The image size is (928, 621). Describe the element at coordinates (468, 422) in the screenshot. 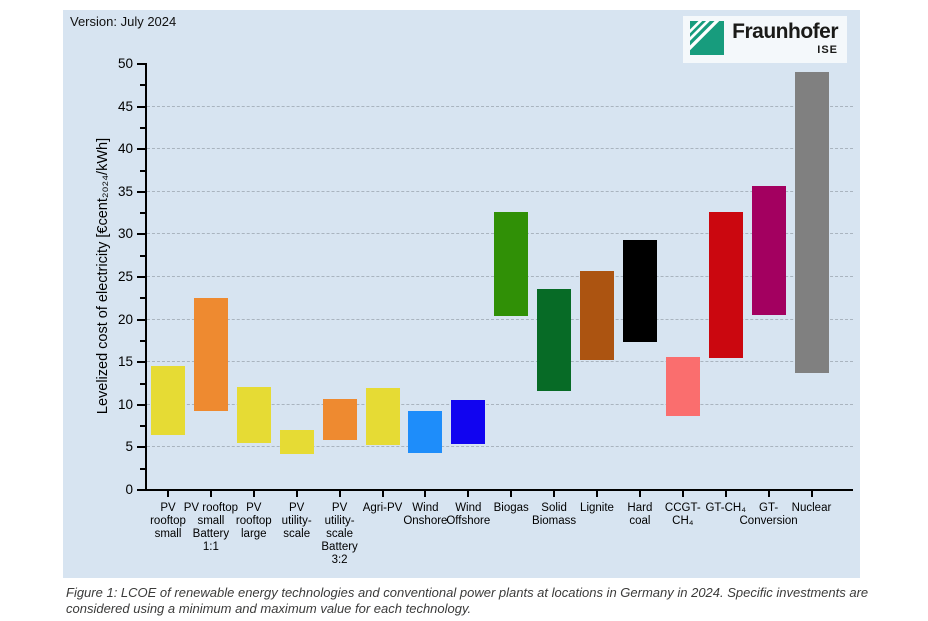

I see `bar-wind-offshore` at that location.